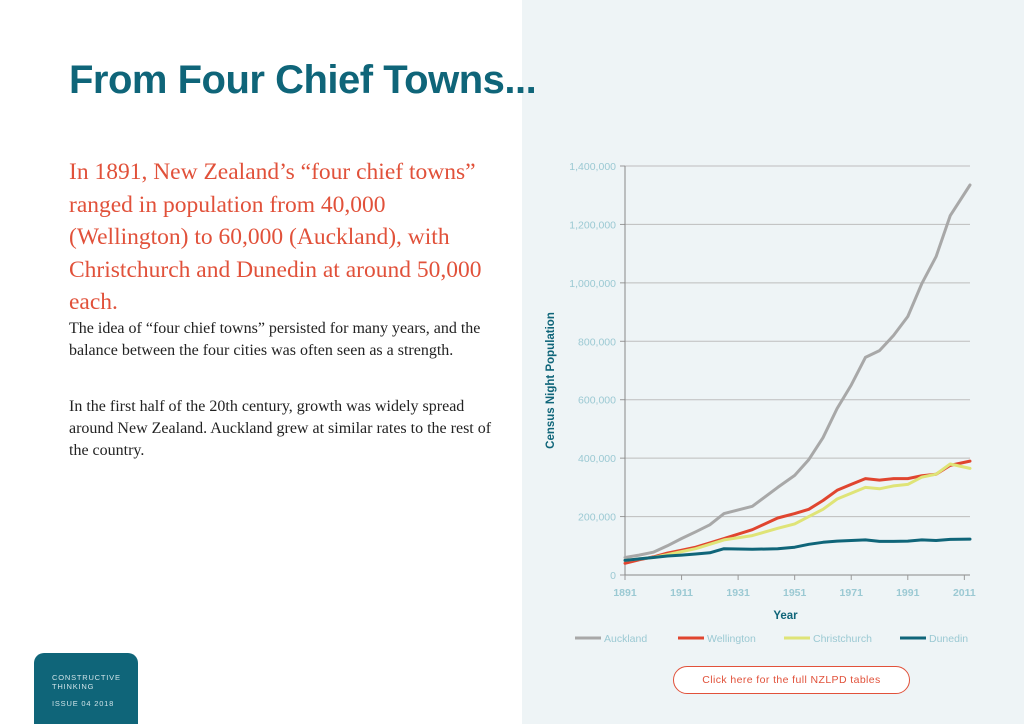  What do you see at coordinates (681, 593) in the screenshot?
I see `x-tick-label: 1911` at bounding box center [681, 593].